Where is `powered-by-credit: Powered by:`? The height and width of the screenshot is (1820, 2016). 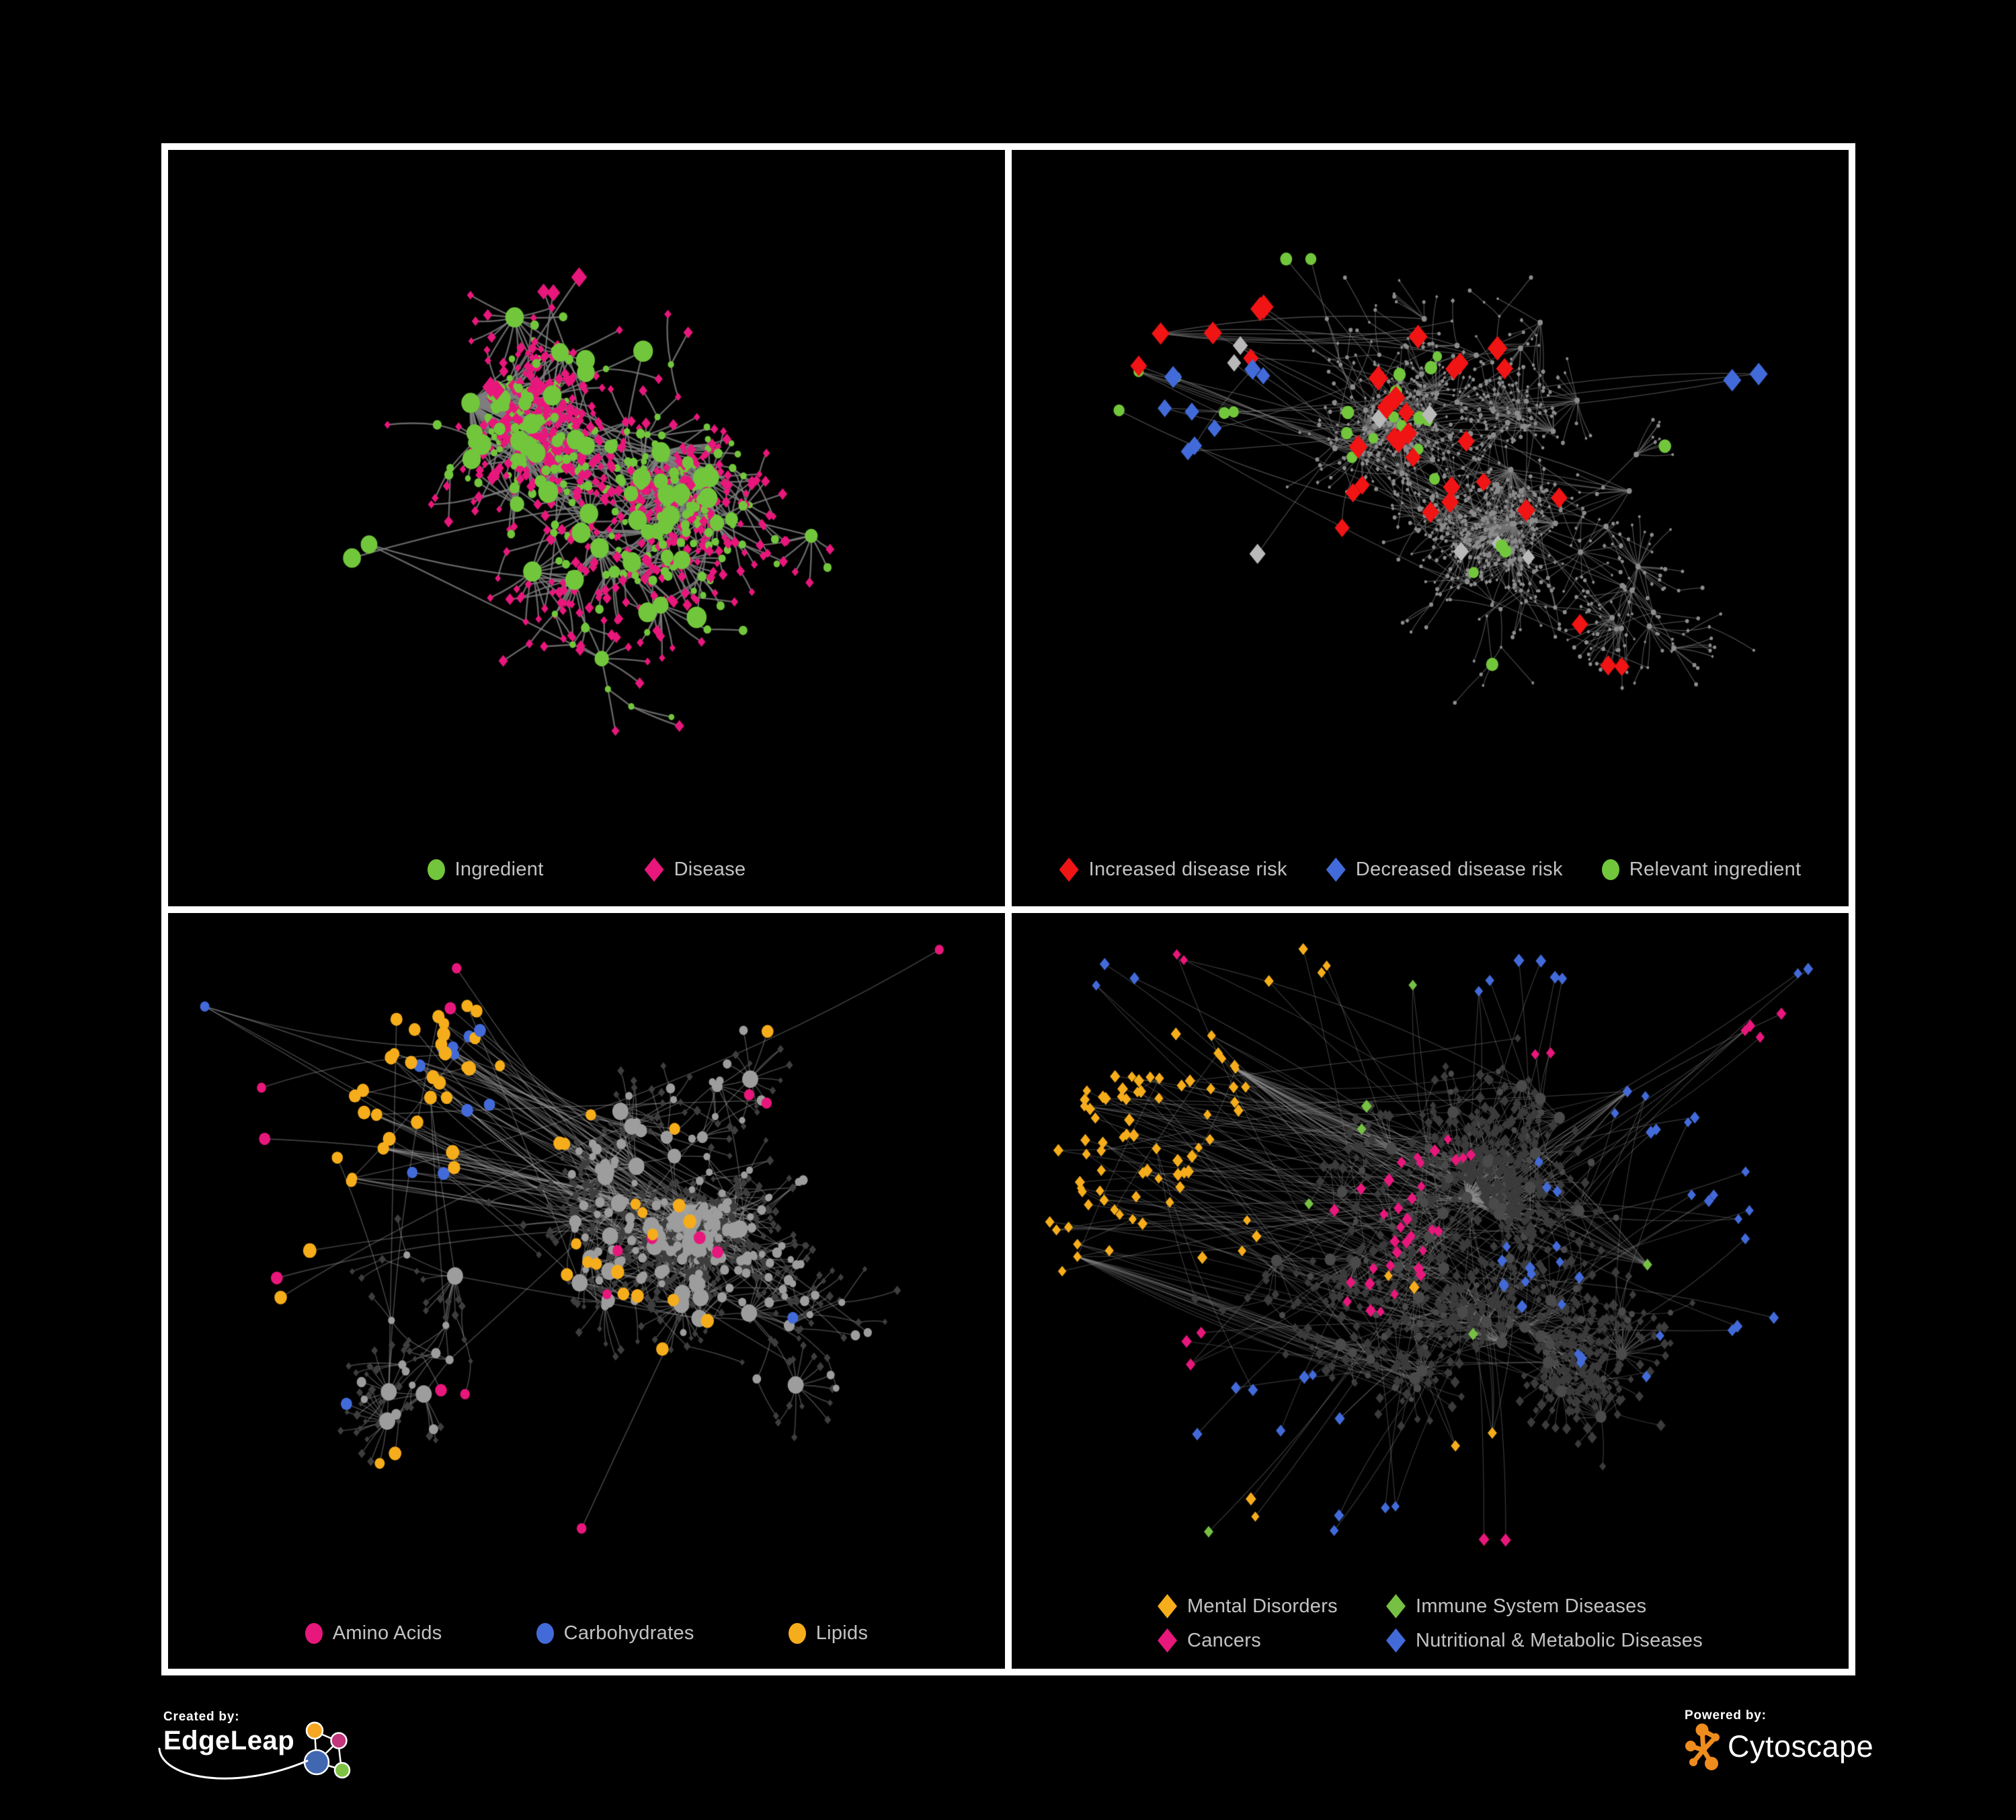 powered-by-credit: Powered by: is located at coordinates (1779, 1739).